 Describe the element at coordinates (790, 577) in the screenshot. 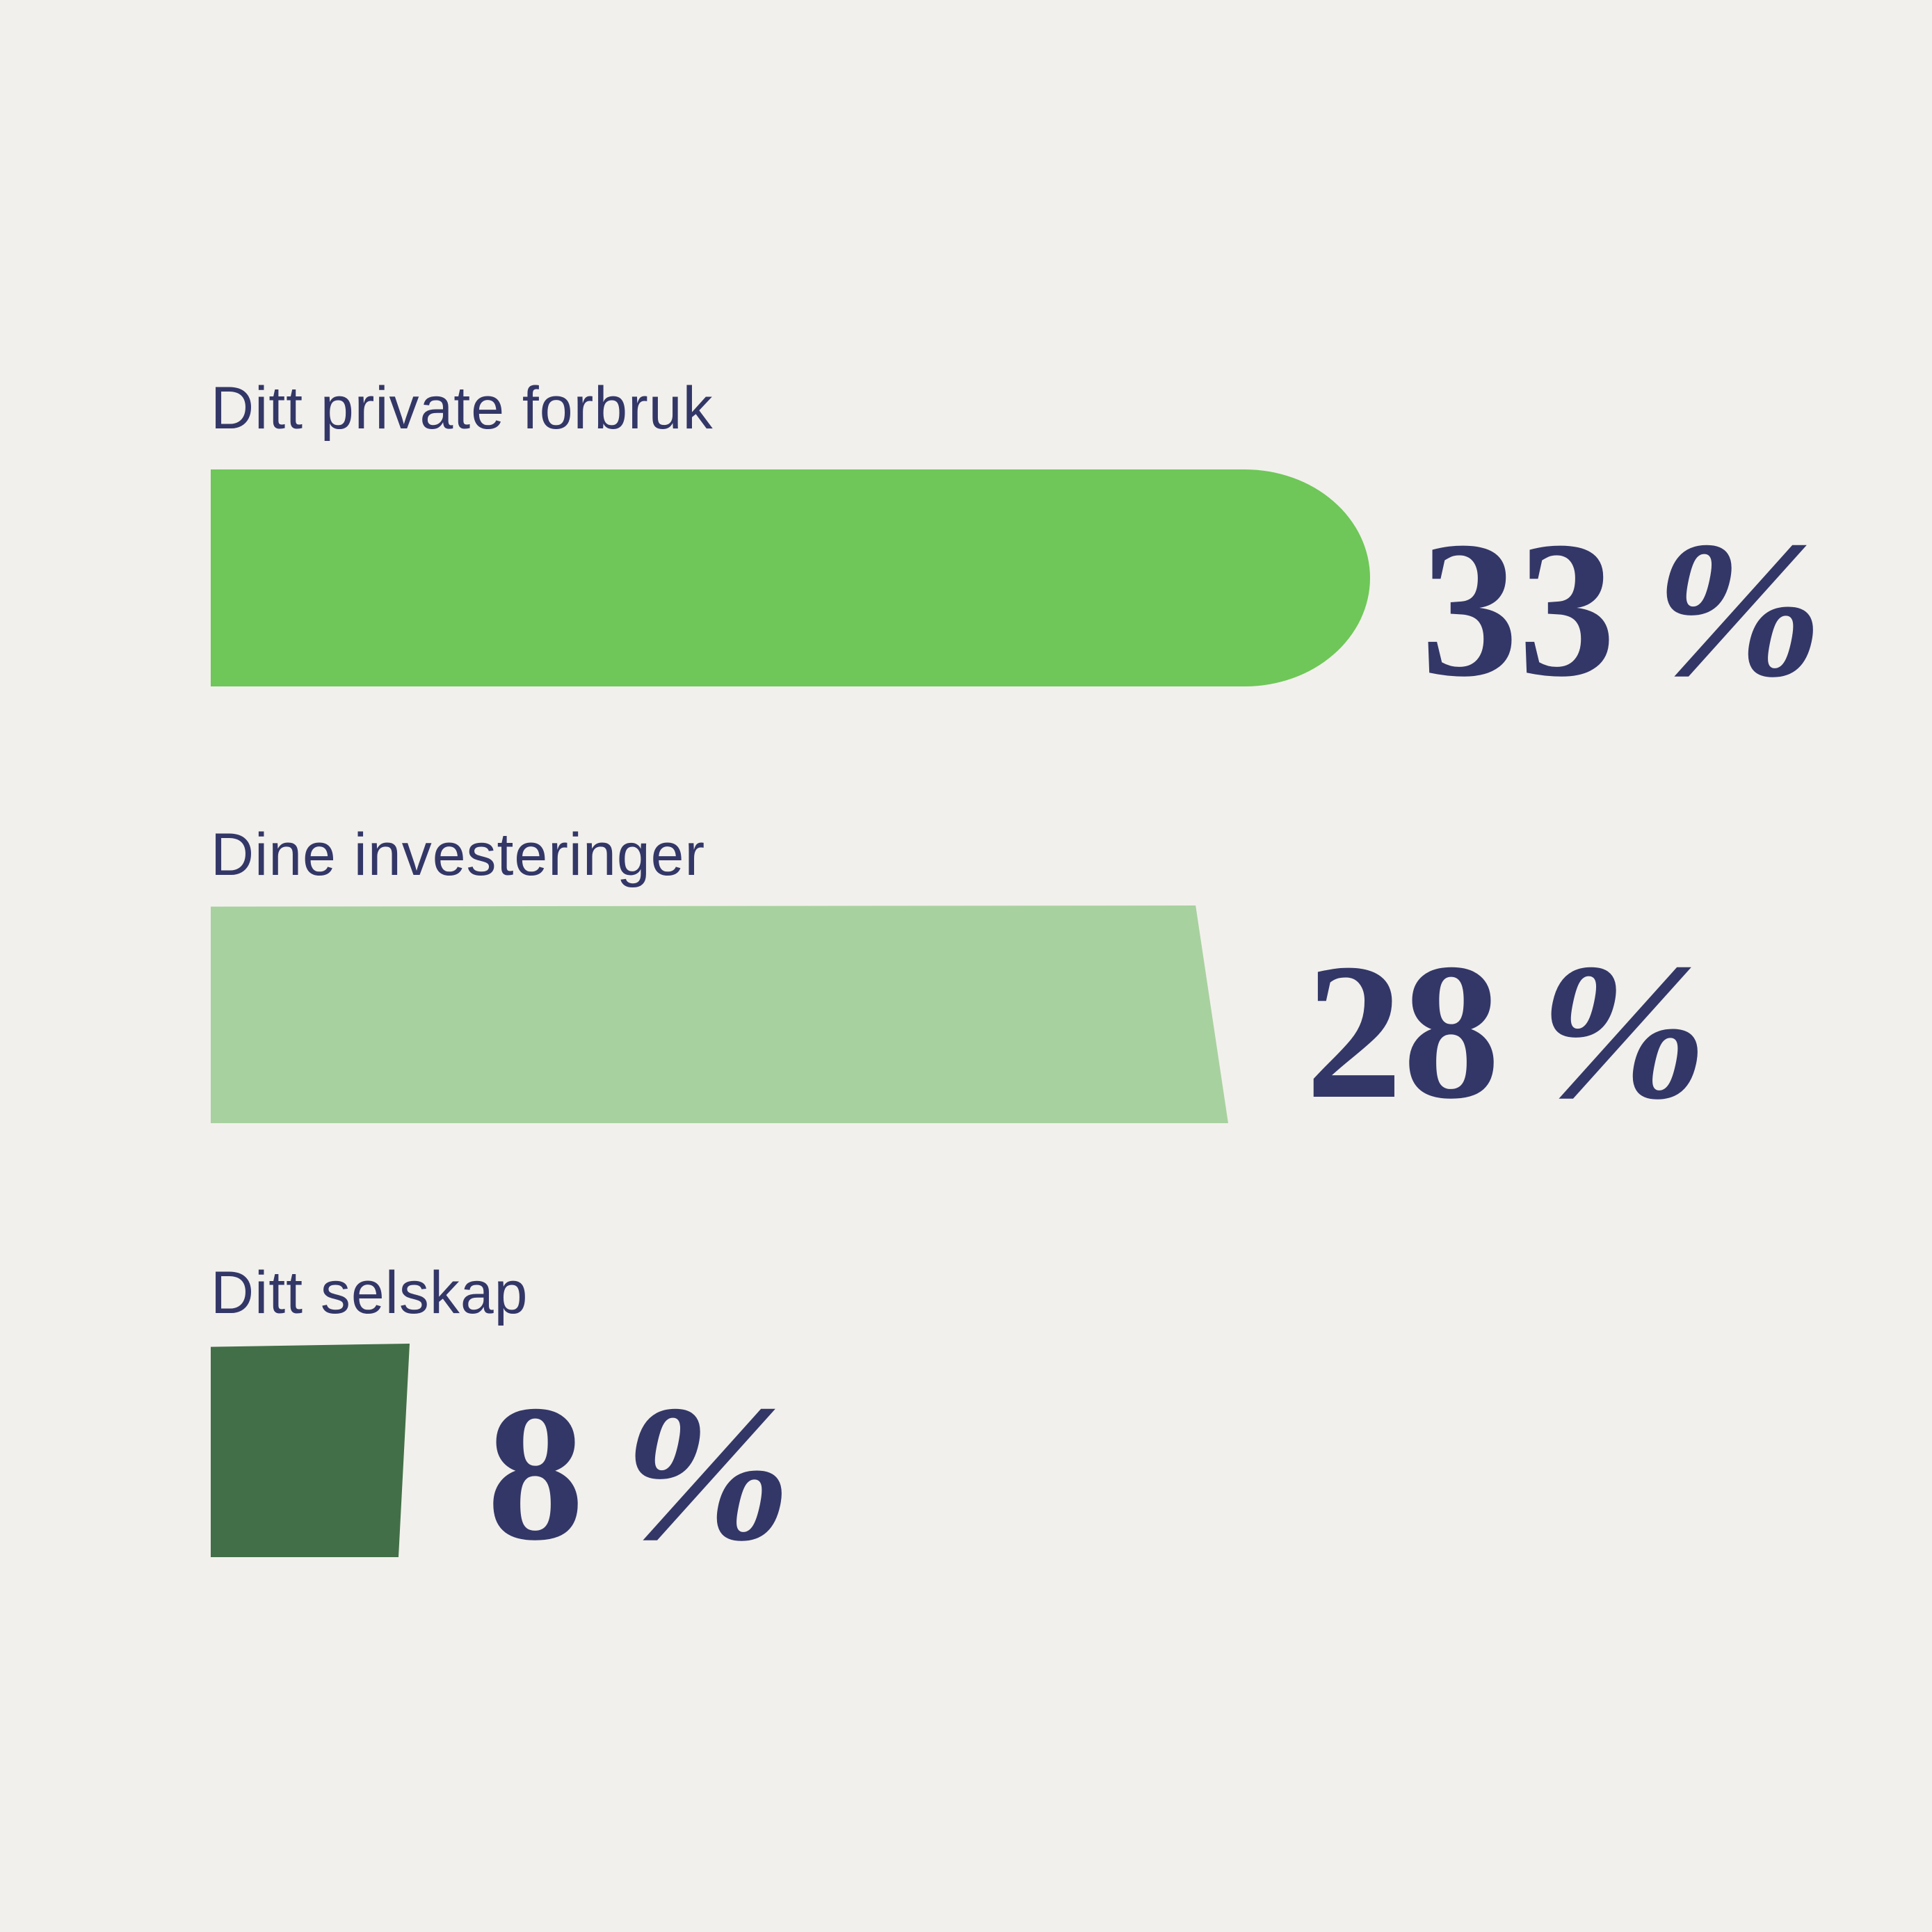

I see `bar-ditt-private-forbruk` at that location.